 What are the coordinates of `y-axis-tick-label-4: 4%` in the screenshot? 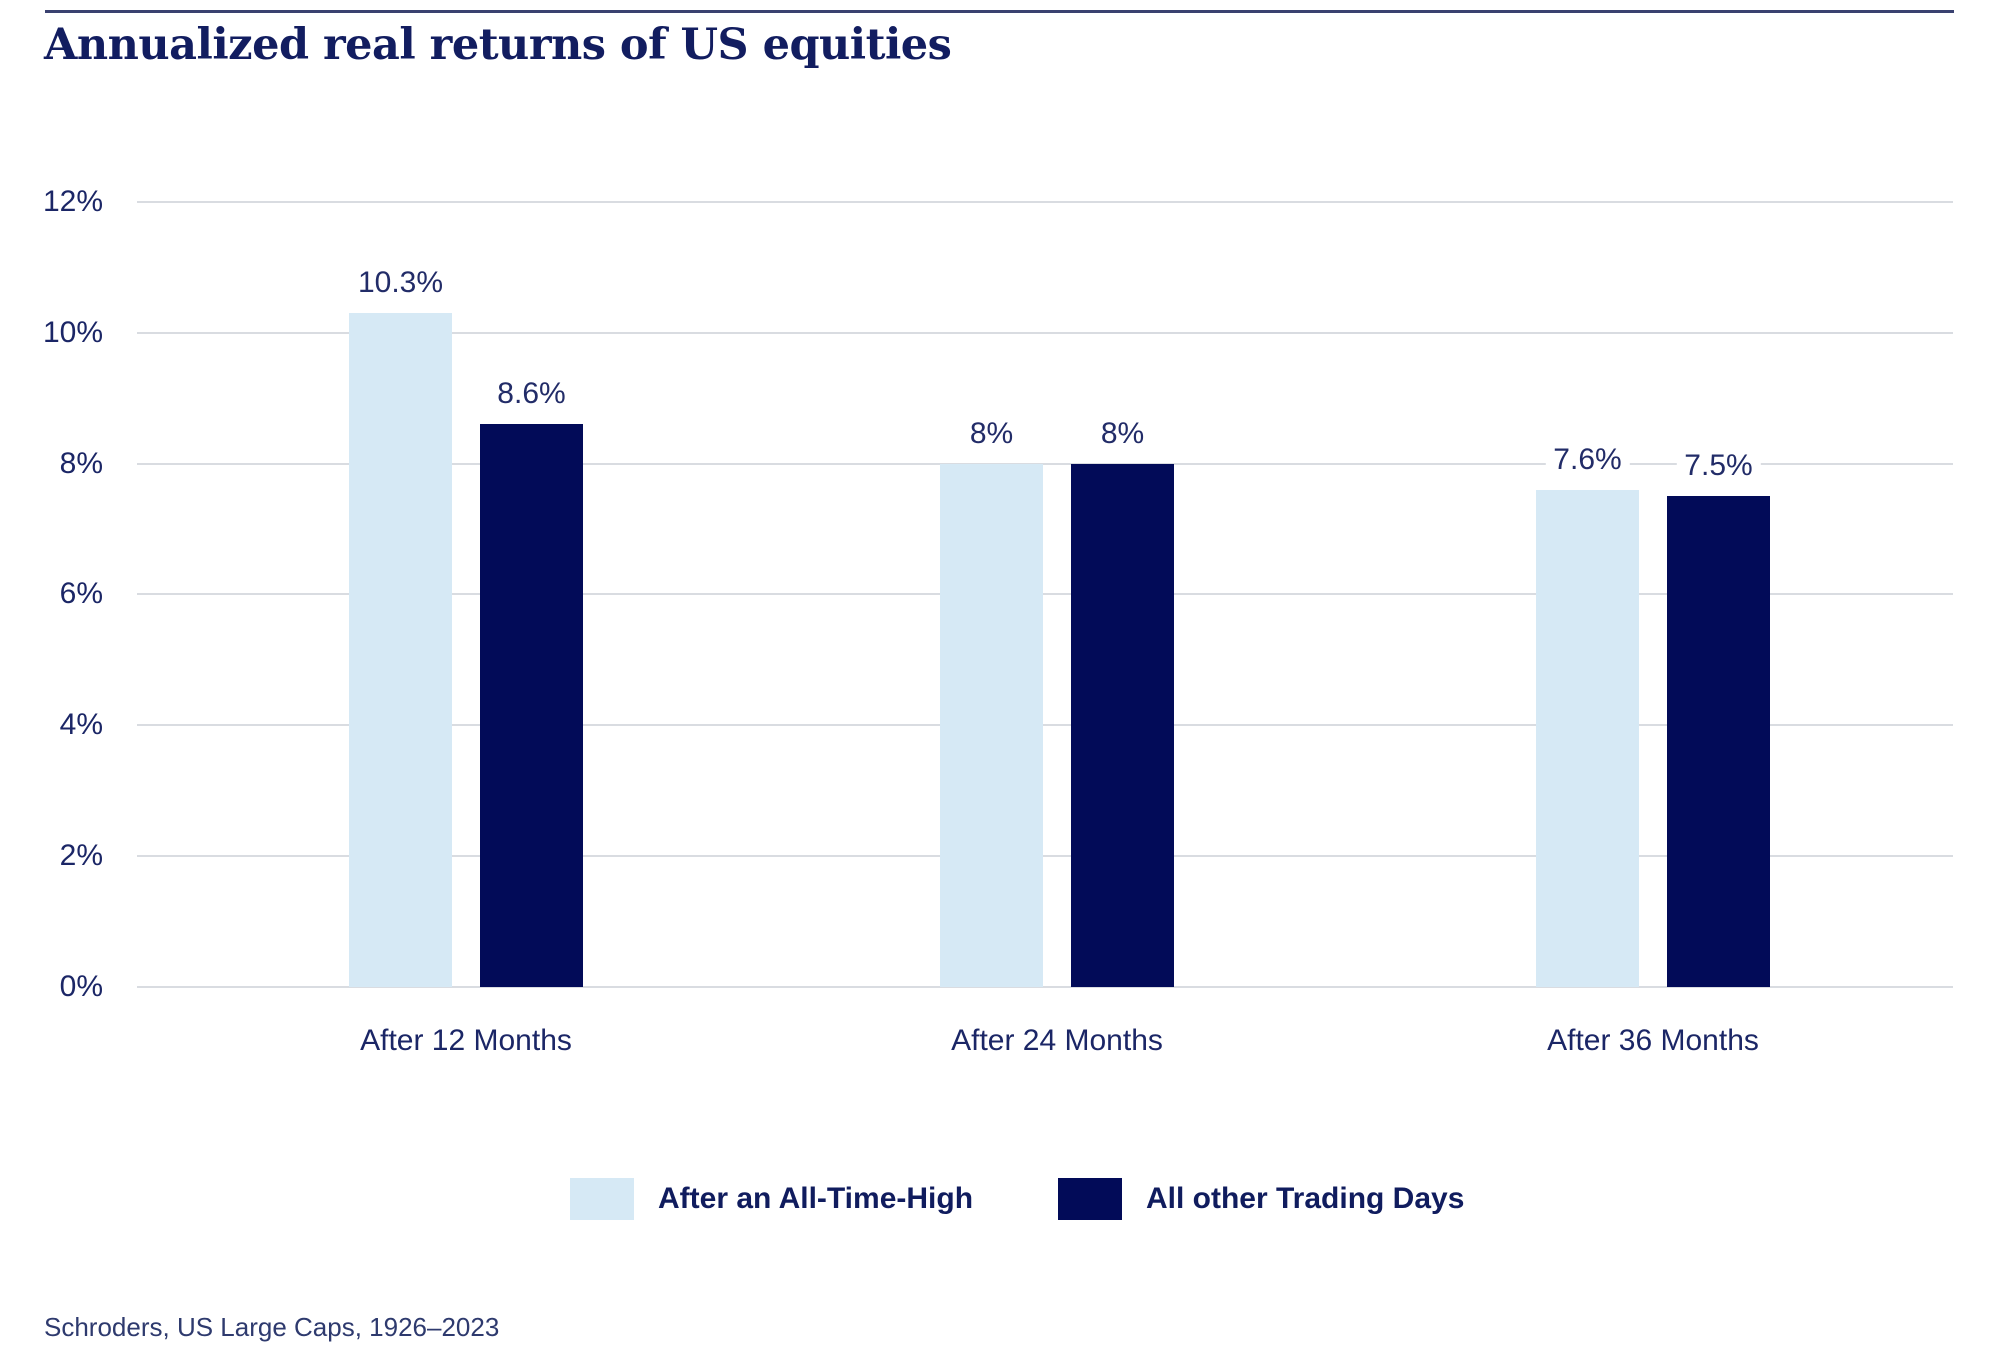 It's located at (81, 725).